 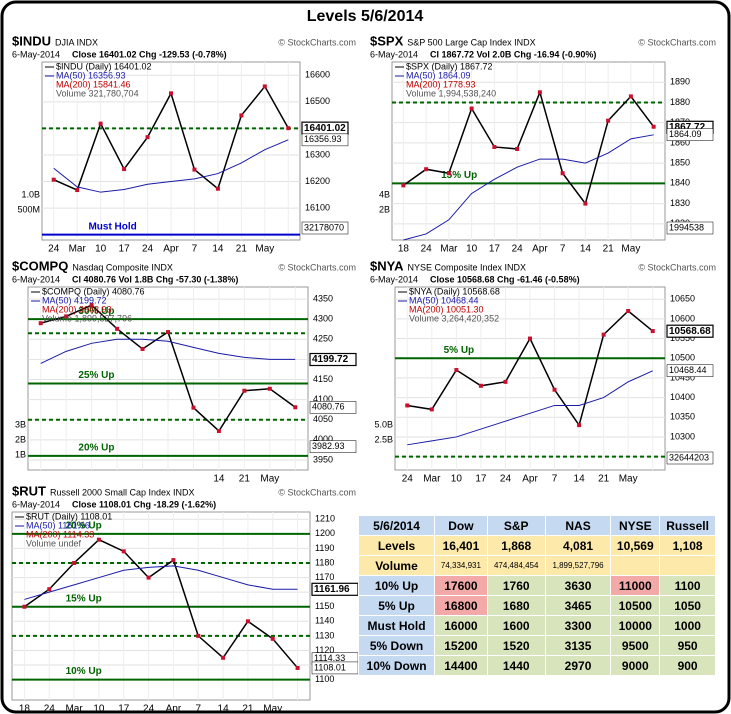 I want to click on y-tick-label: 1140, so click(x=324, y=621).